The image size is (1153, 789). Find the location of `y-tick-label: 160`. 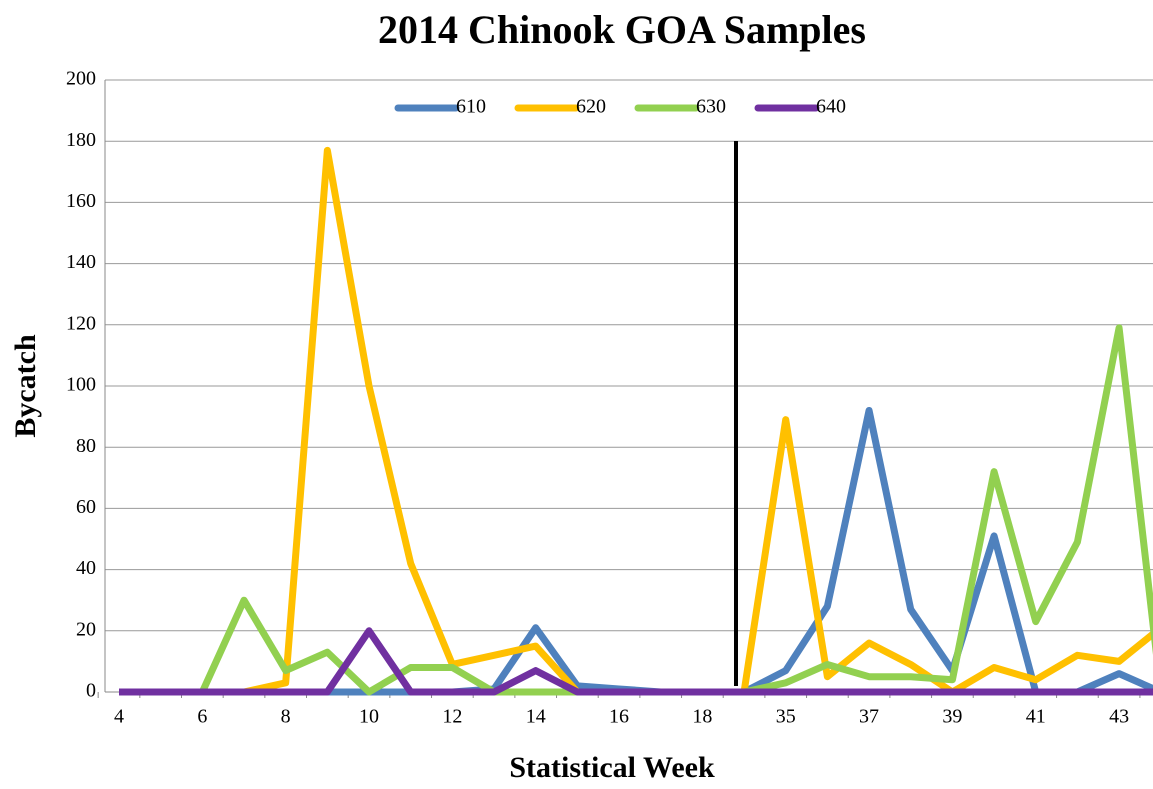

y-tick-label: 160 is located at coordinates (81, 201).